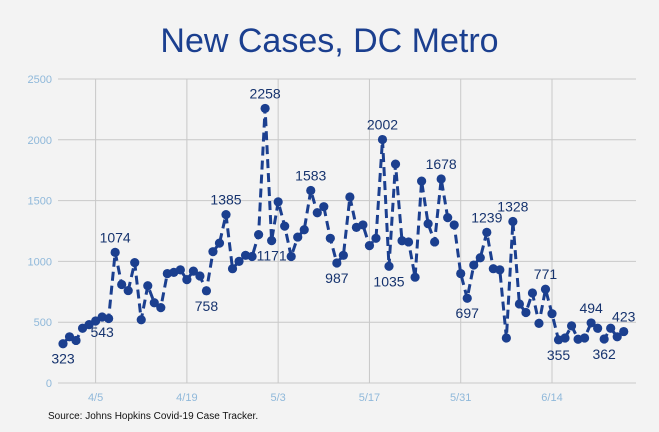 This screenshot has width=659, height=432. What do you see at coordinates (95, 398) in the screenshot?
I see `x-tick-label: 4/5` at bounding box center [95, 398].